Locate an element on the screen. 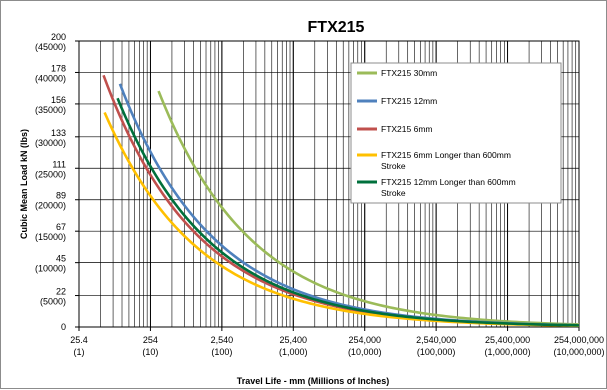  y-tick-label: 133 is located at coordinates (58, 133).